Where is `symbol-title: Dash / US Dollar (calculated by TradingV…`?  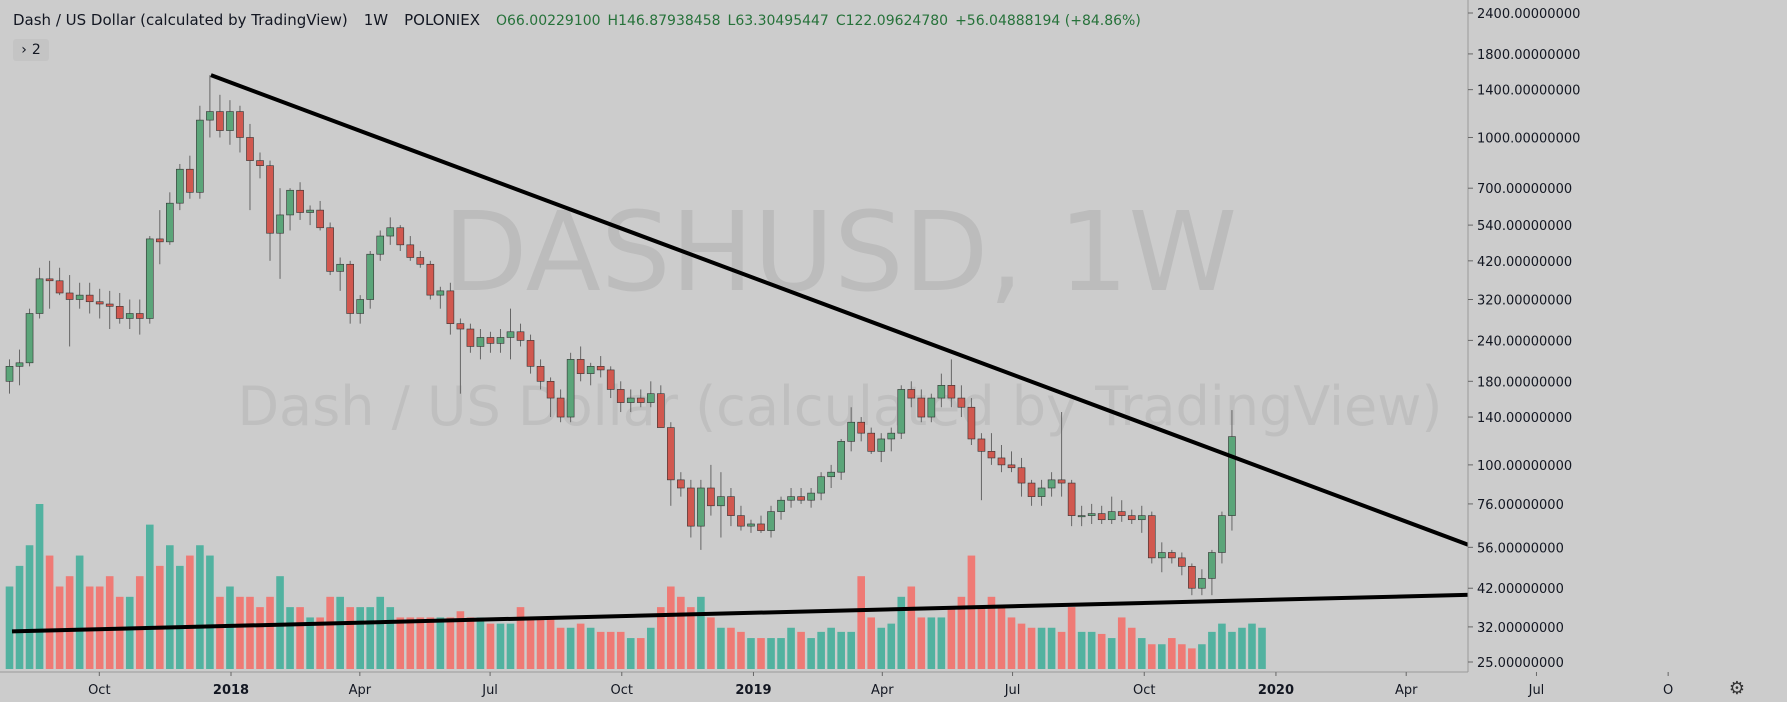
symbol-title: Dash / US Dollar (calculated by TradingV… is located at coordinates (180, 20).